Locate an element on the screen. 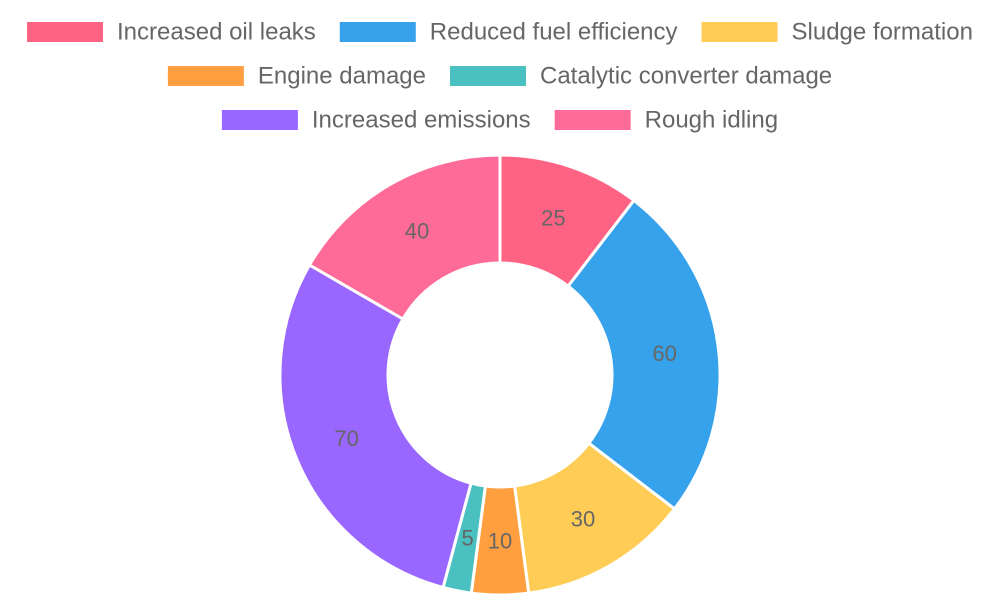 Image resolution: width=1000 pixels, height=600 pixels. legend-label-engine-damage: Engine damage is located at coordinates (342, 76).